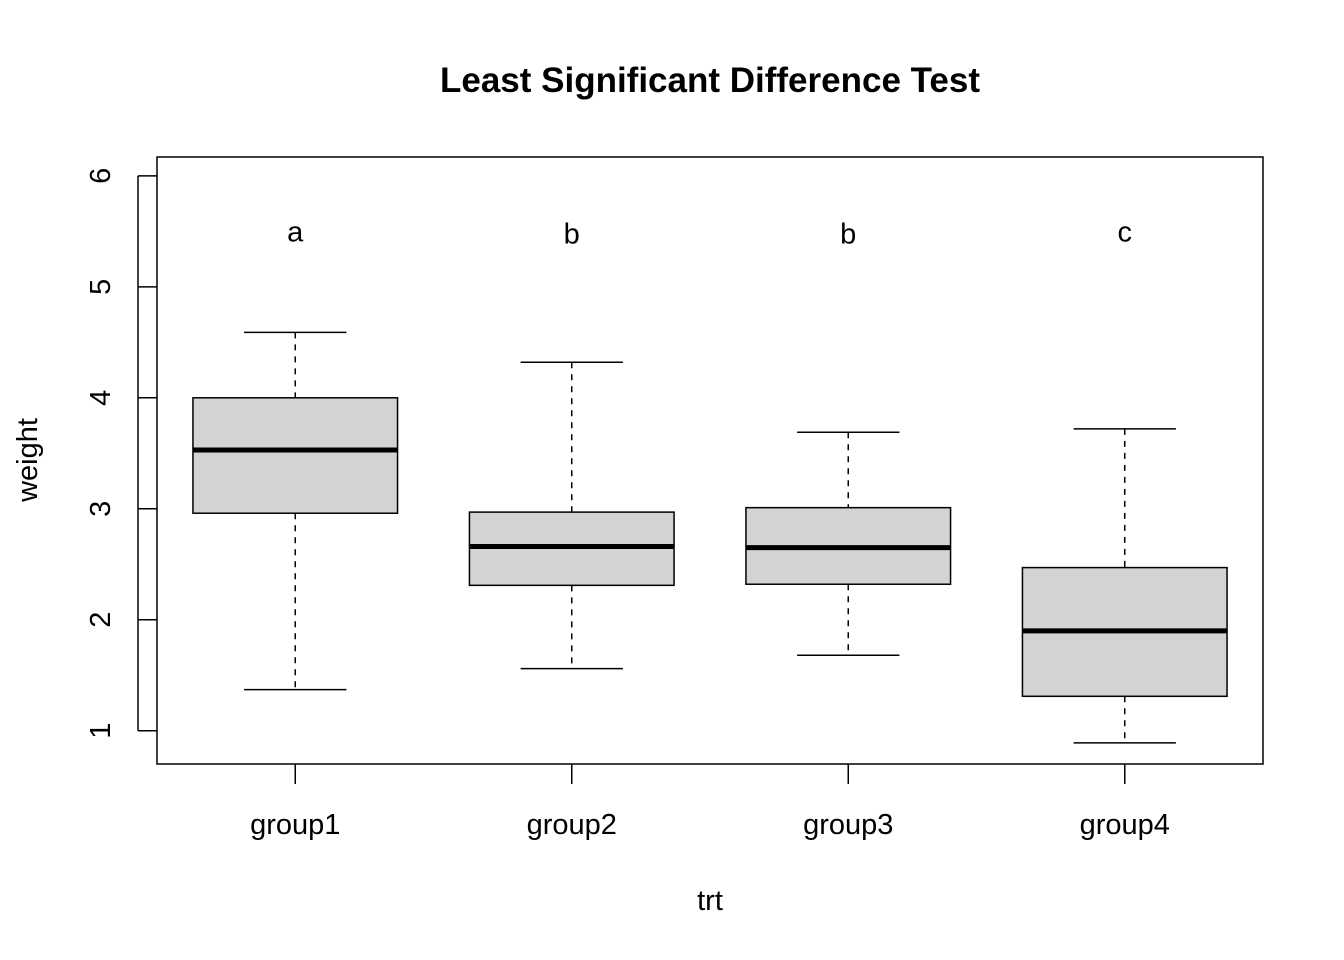 The width and height of the screenshot is (1344, 960). What do you see at coordinates (710, 802) in the screenshot?
I see `x-axis: group1 group2 group3 group4` at bounding box center [710, 802].